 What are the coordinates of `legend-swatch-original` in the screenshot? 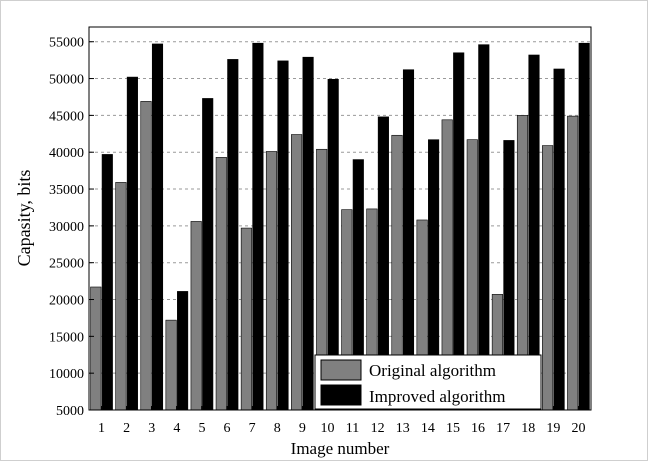 It's located at (341, 370).